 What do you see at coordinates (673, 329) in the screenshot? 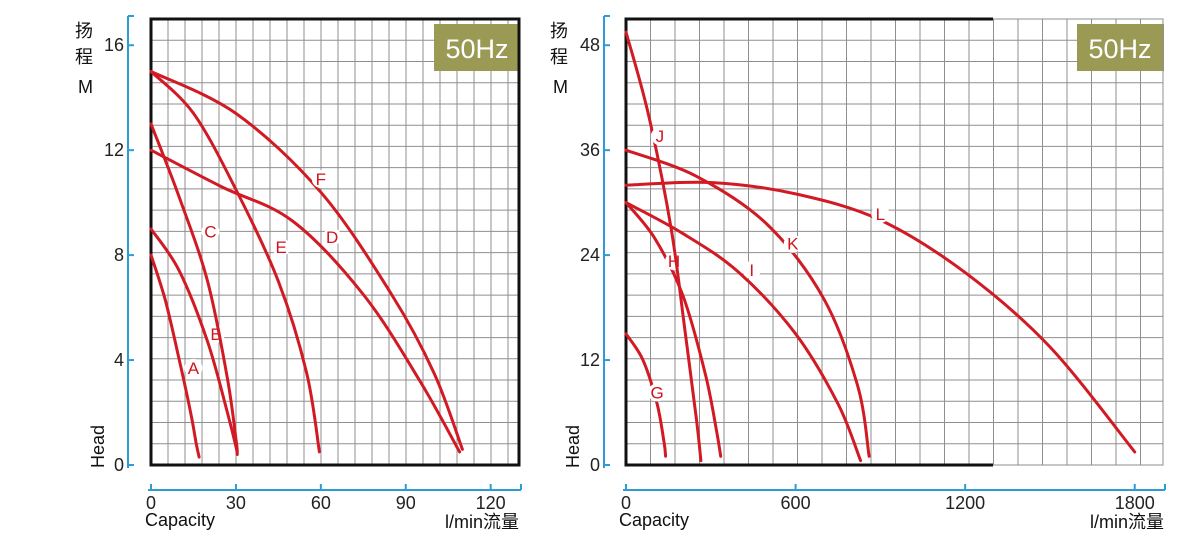
I see `curve-H` at bounding box center [673, 329].